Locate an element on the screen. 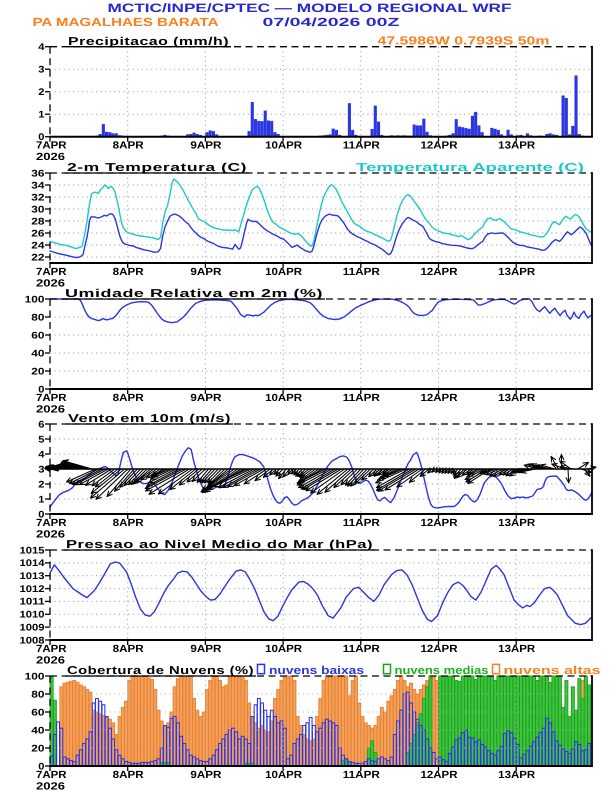  svg-text: PA MAGALHAES BARATA is located at coordinates (126, 22).